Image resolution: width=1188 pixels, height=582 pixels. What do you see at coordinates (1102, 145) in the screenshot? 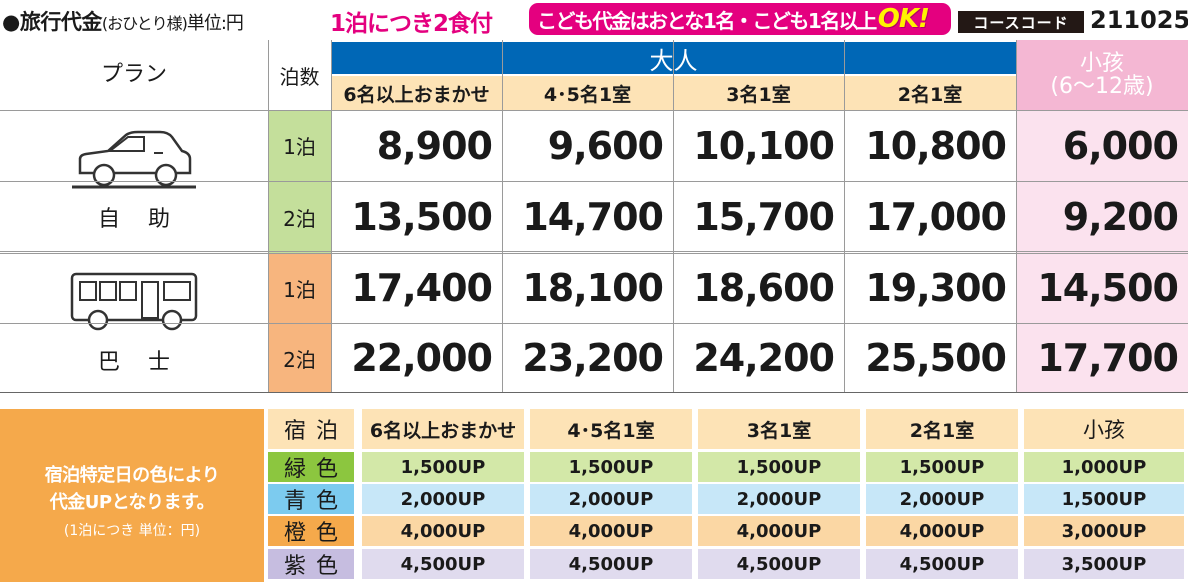
I see `child-price-cell: 6,000` at bounding box center [1102, 145].